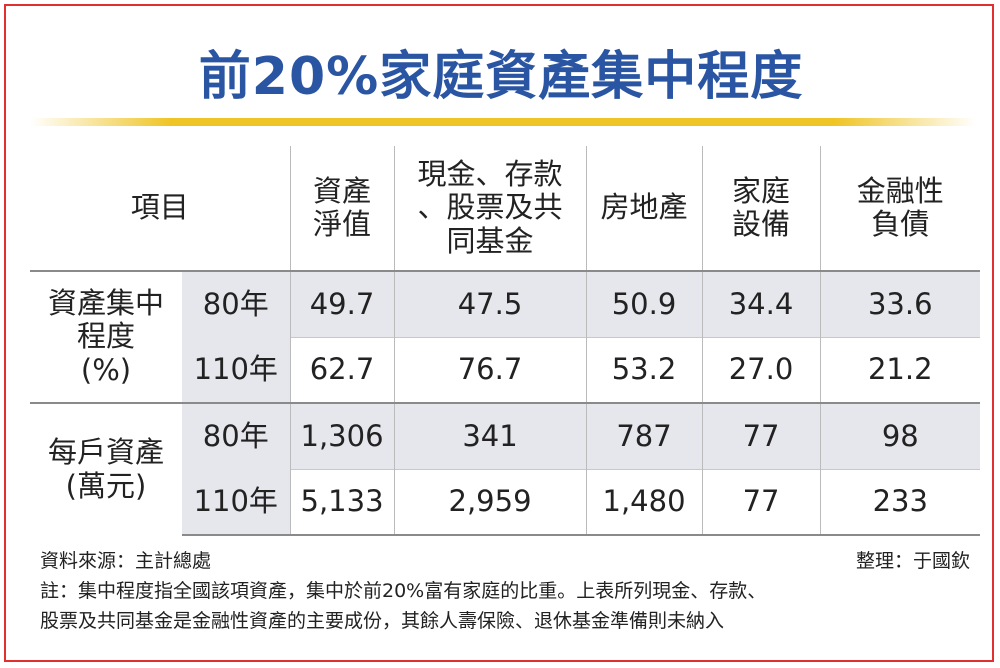  What do you see at coordinates (490, 208) in the screenshot?
I see `col-header-cash-deposits-stocks-funds: 現金、存款 、股票及共 同基金` at bounding box center [490, 208].